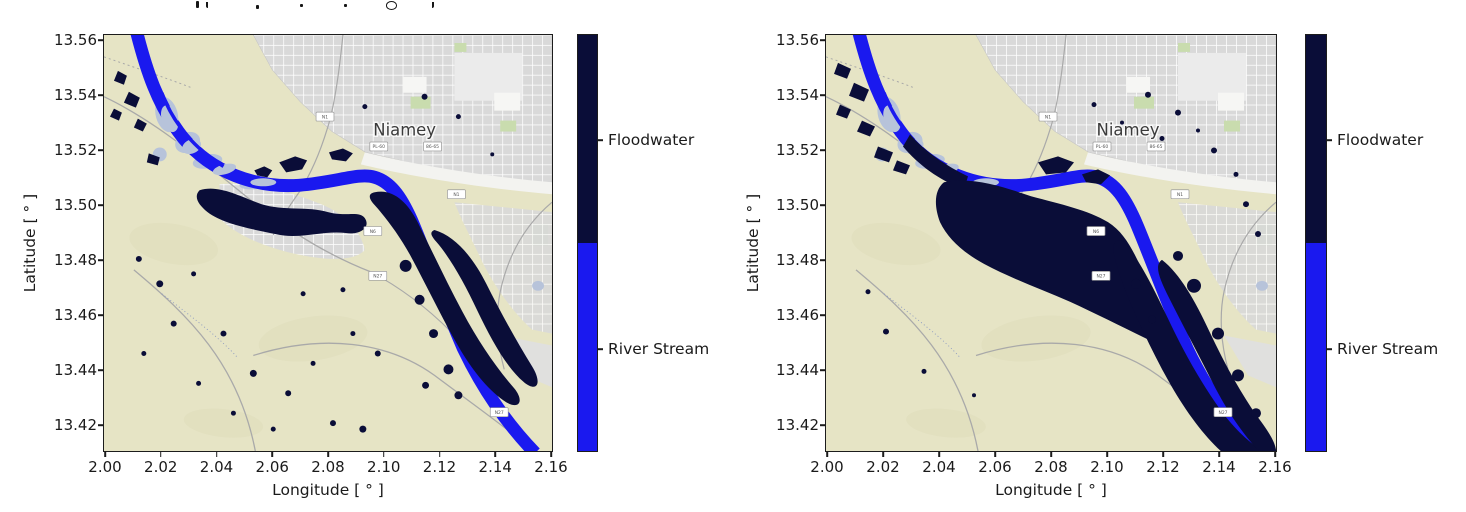  Describe the element at coordinates (883, 467) in the screenshot. I see `x-tick-label: 2.02` at that location.